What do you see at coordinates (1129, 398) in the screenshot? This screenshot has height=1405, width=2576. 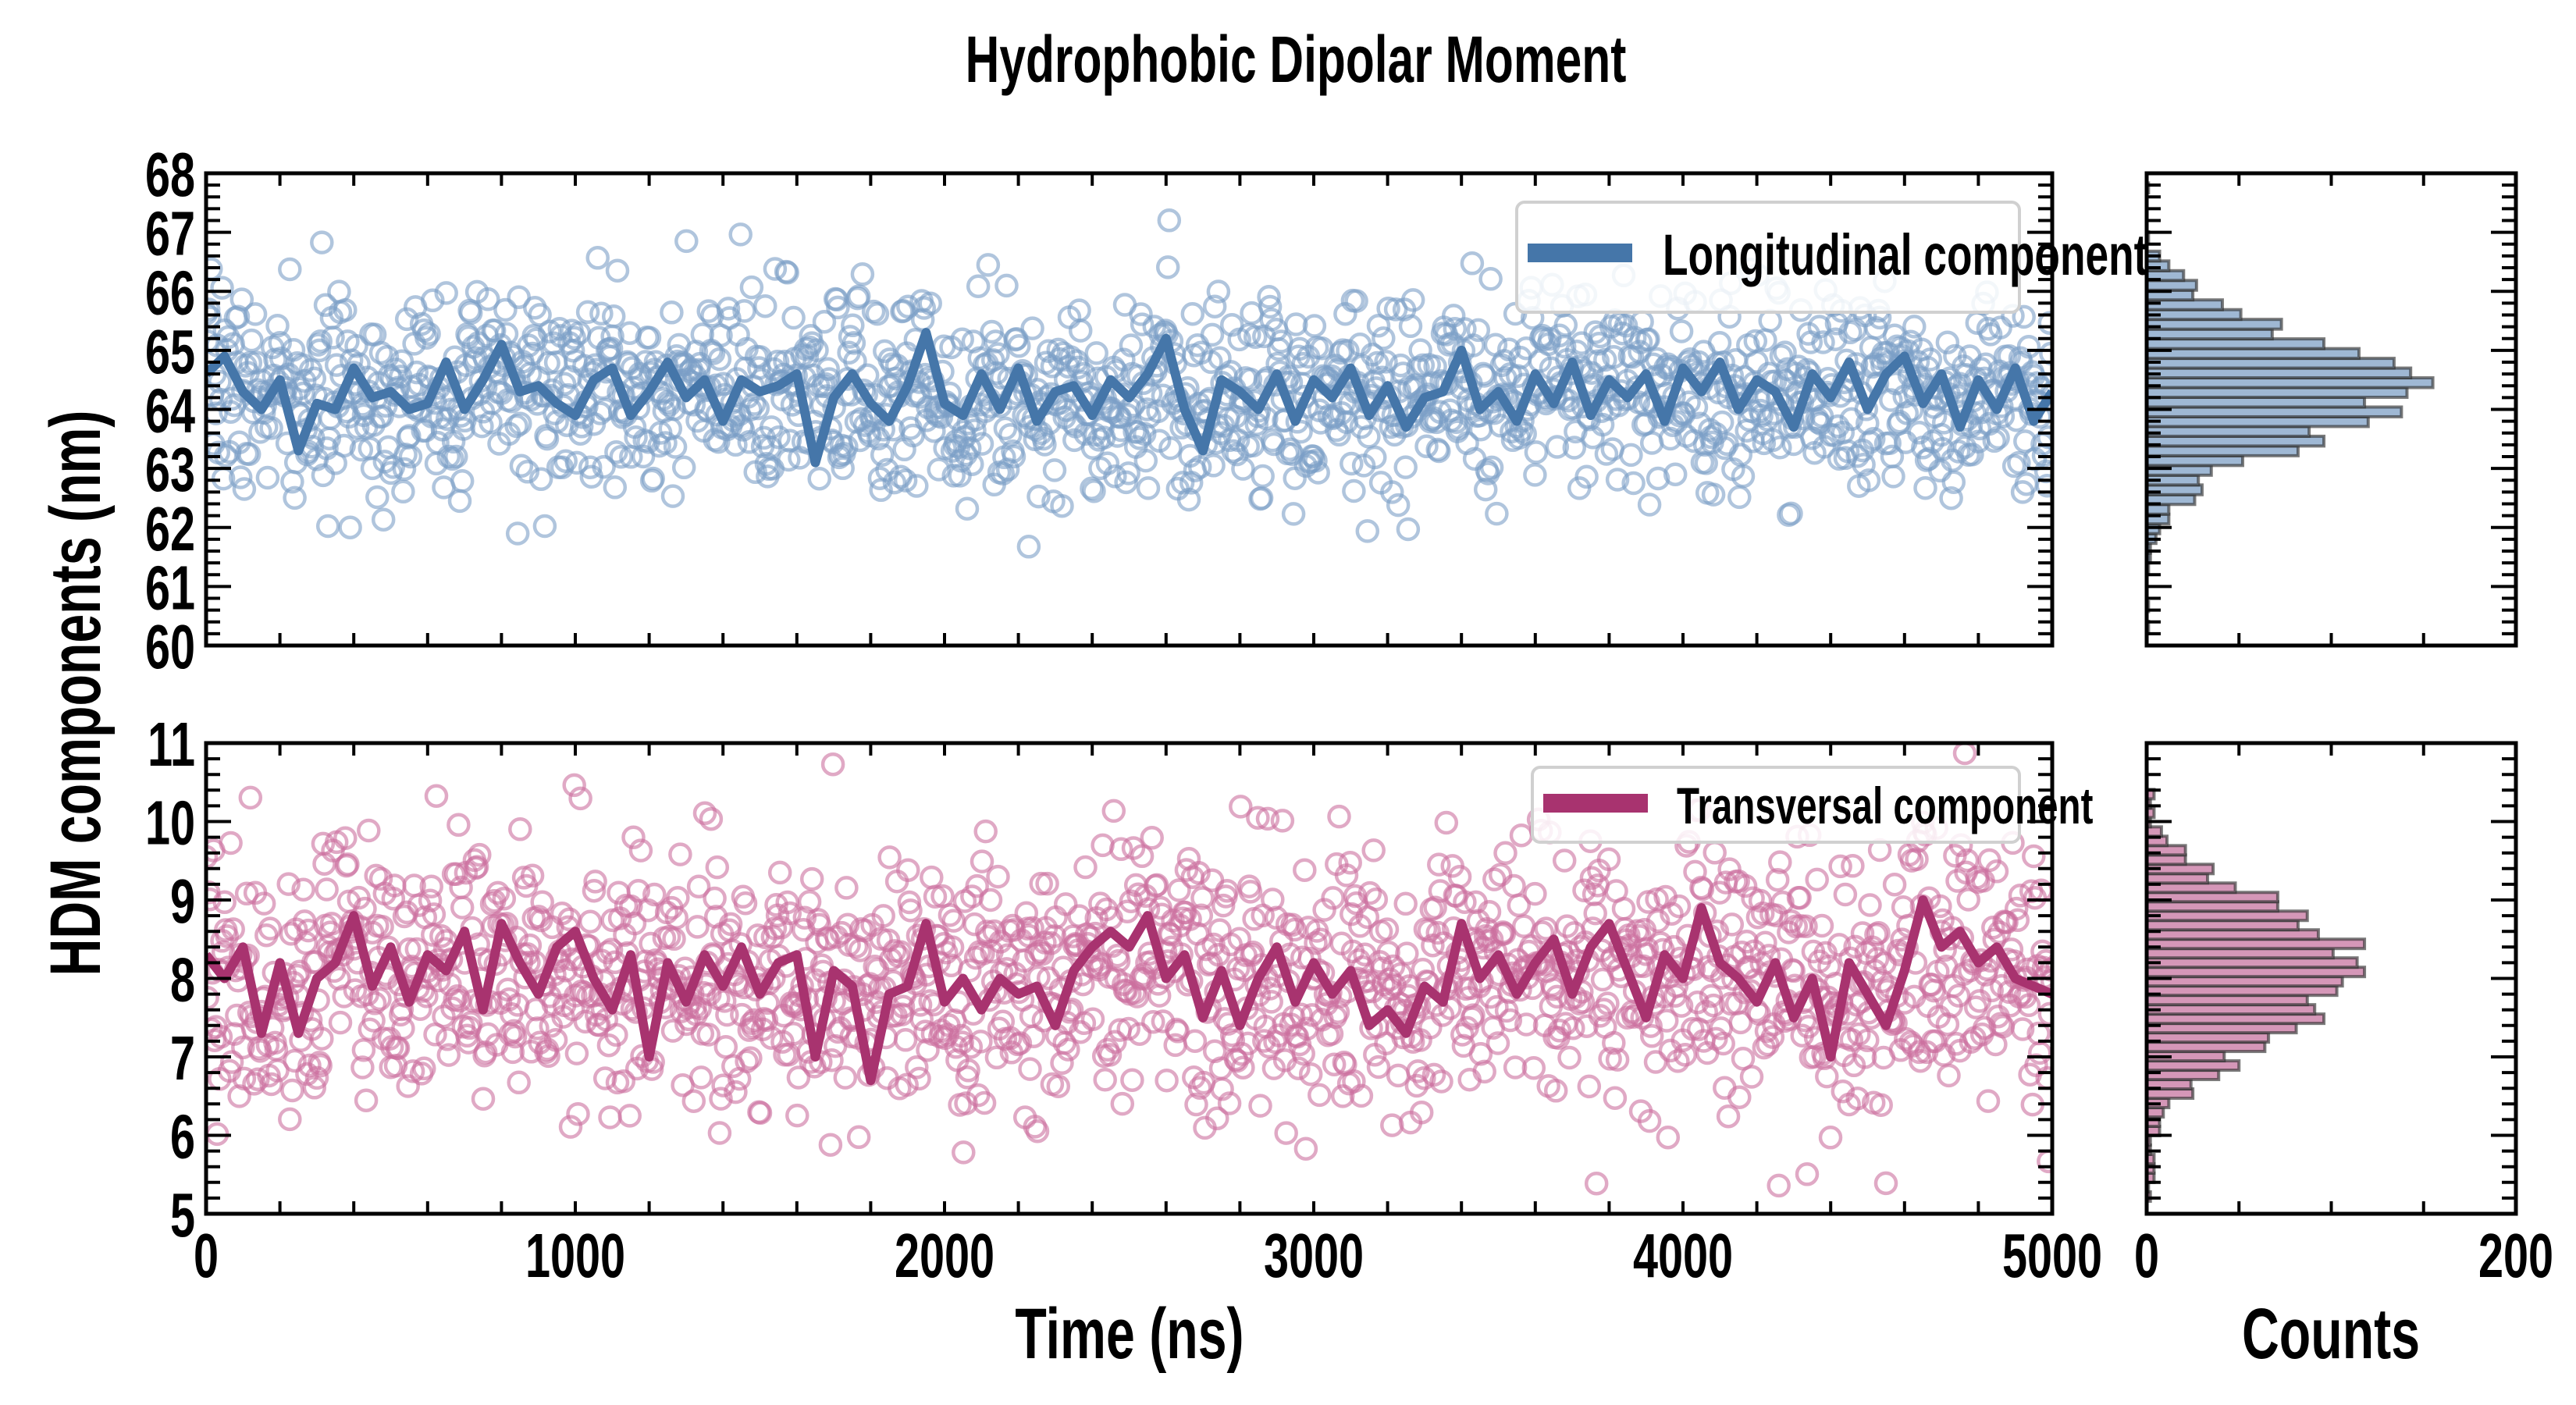 I see `rolling-average-line` at bounding box center [1129, 398].